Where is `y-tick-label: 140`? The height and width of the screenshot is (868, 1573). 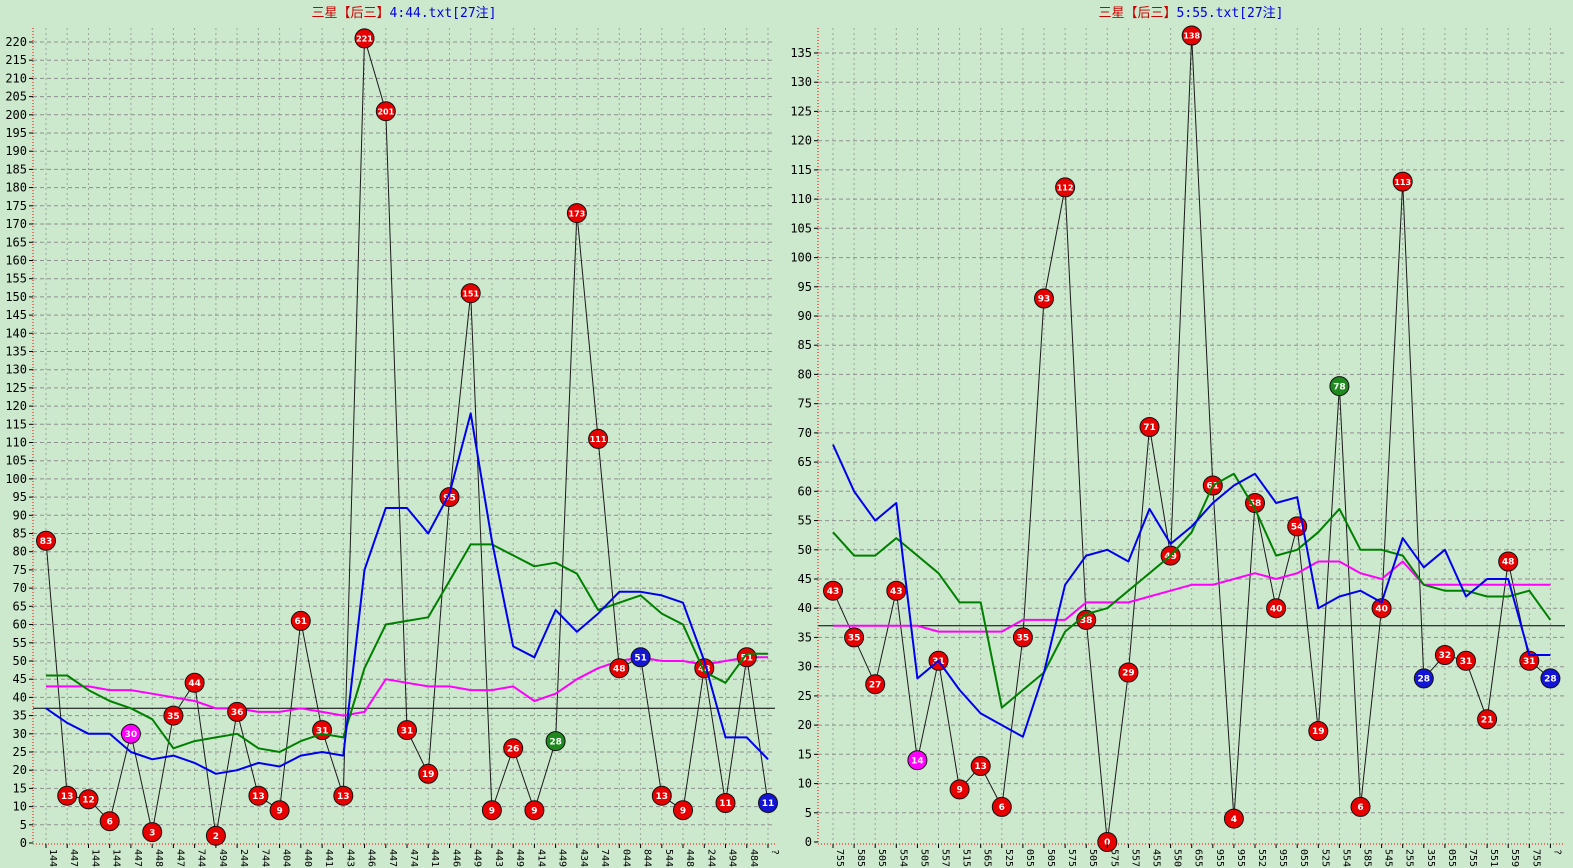 y-tick-label: 140 is located at coordinates (16, 333).